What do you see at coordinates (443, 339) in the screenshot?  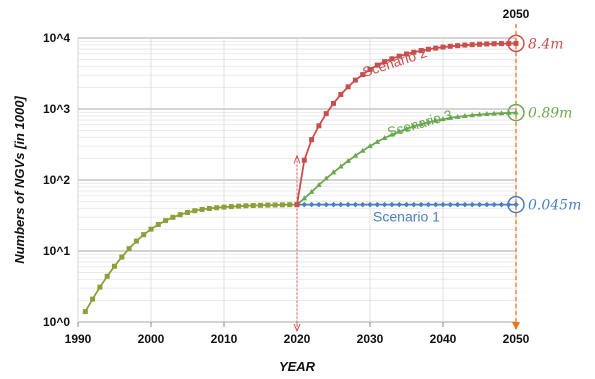 I see `x-tick-label: 2040` at bounding box center [443, 339].